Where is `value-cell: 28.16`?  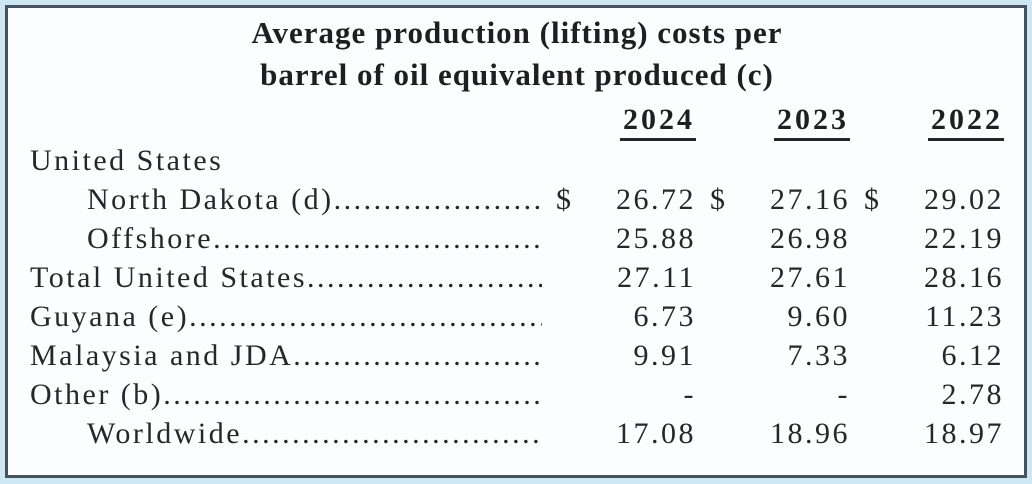 value-cell: 28.16 is located at coordinates (934, 277).